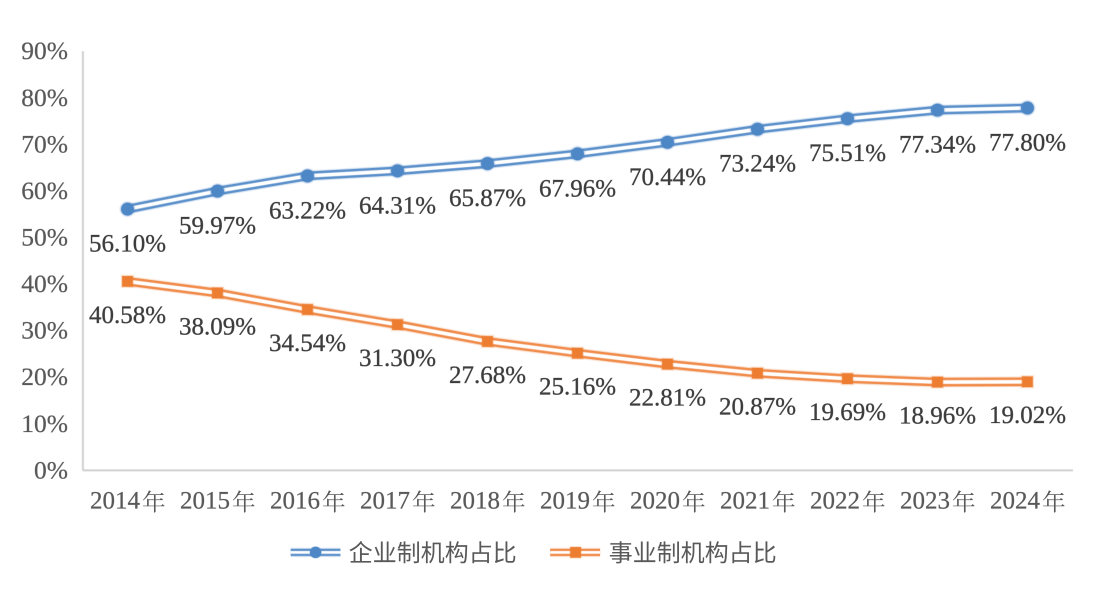 Image resolution: width=1100 pixels, height=593 pixels. Describe the element at coordinates (1027, 415) in the screenshot. I see `svg-text: 19.02%` at that location.